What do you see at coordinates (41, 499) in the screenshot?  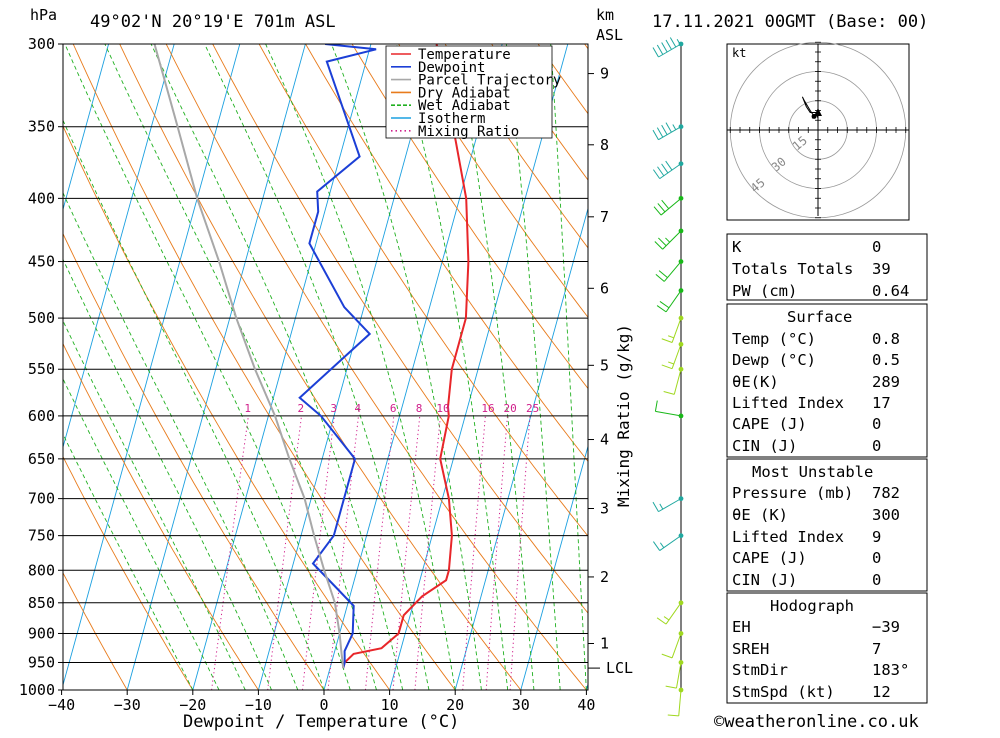 I see `pressure-tick-label: 700` at bounding box center [41, 499].